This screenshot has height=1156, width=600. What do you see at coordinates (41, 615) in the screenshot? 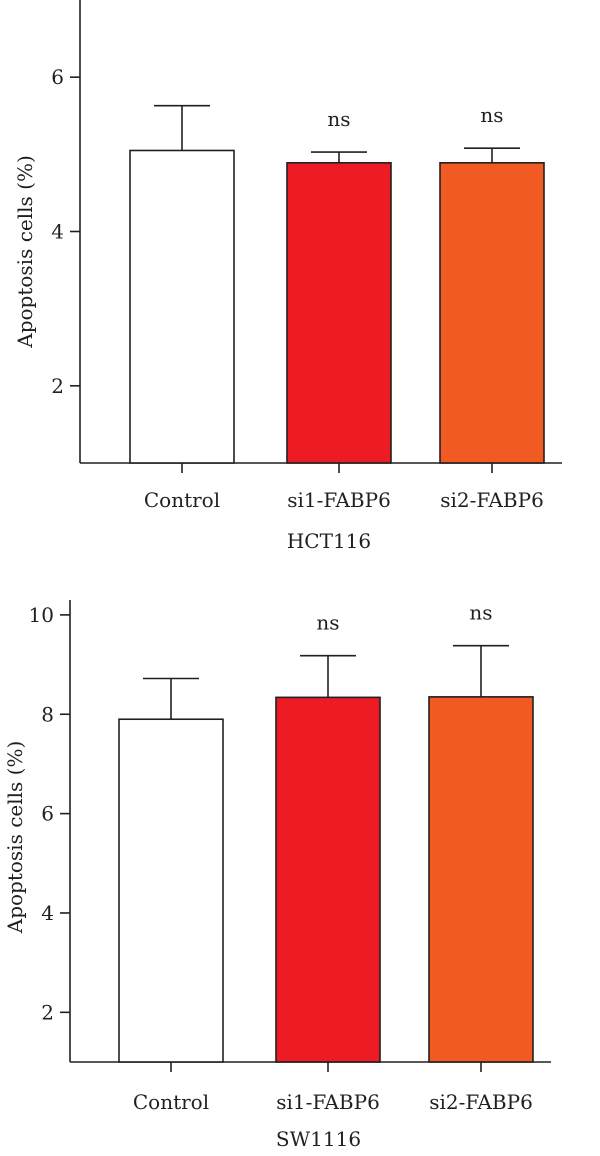
I see `y-tick-label: 10` at bounding box center [41, 615].